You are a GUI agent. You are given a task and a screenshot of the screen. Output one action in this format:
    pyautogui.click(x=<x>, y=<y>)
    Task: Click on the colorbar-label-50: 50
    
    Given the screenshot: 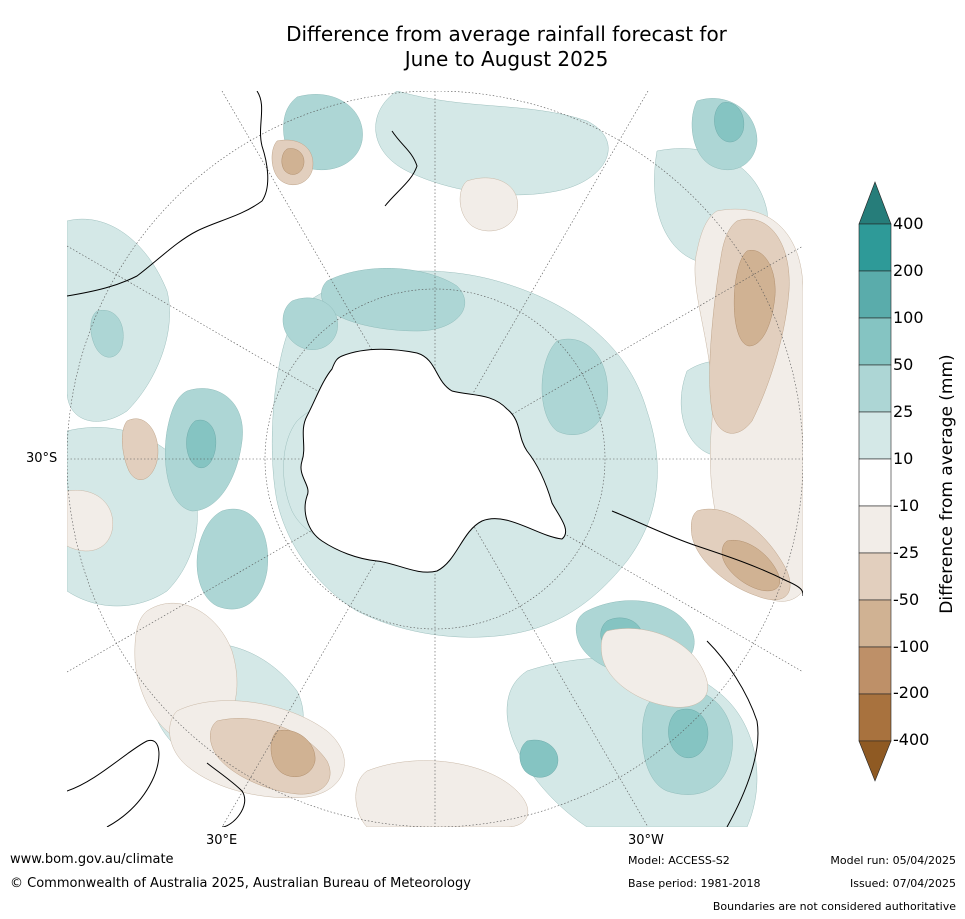 What is the action you would take?
    pyautogui.click(x=903, y=364)
    